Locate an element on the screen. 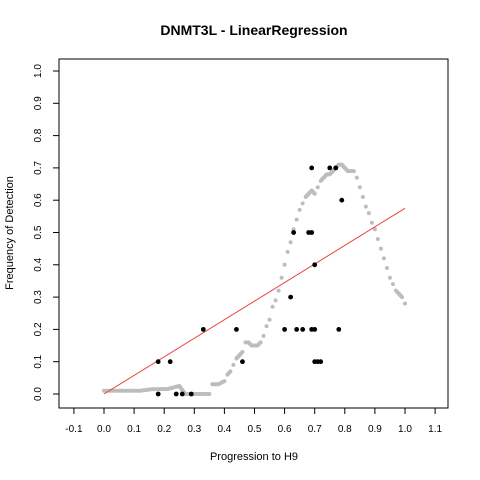  y-tick-label: 0.0 is located at coordinates (38, 394).